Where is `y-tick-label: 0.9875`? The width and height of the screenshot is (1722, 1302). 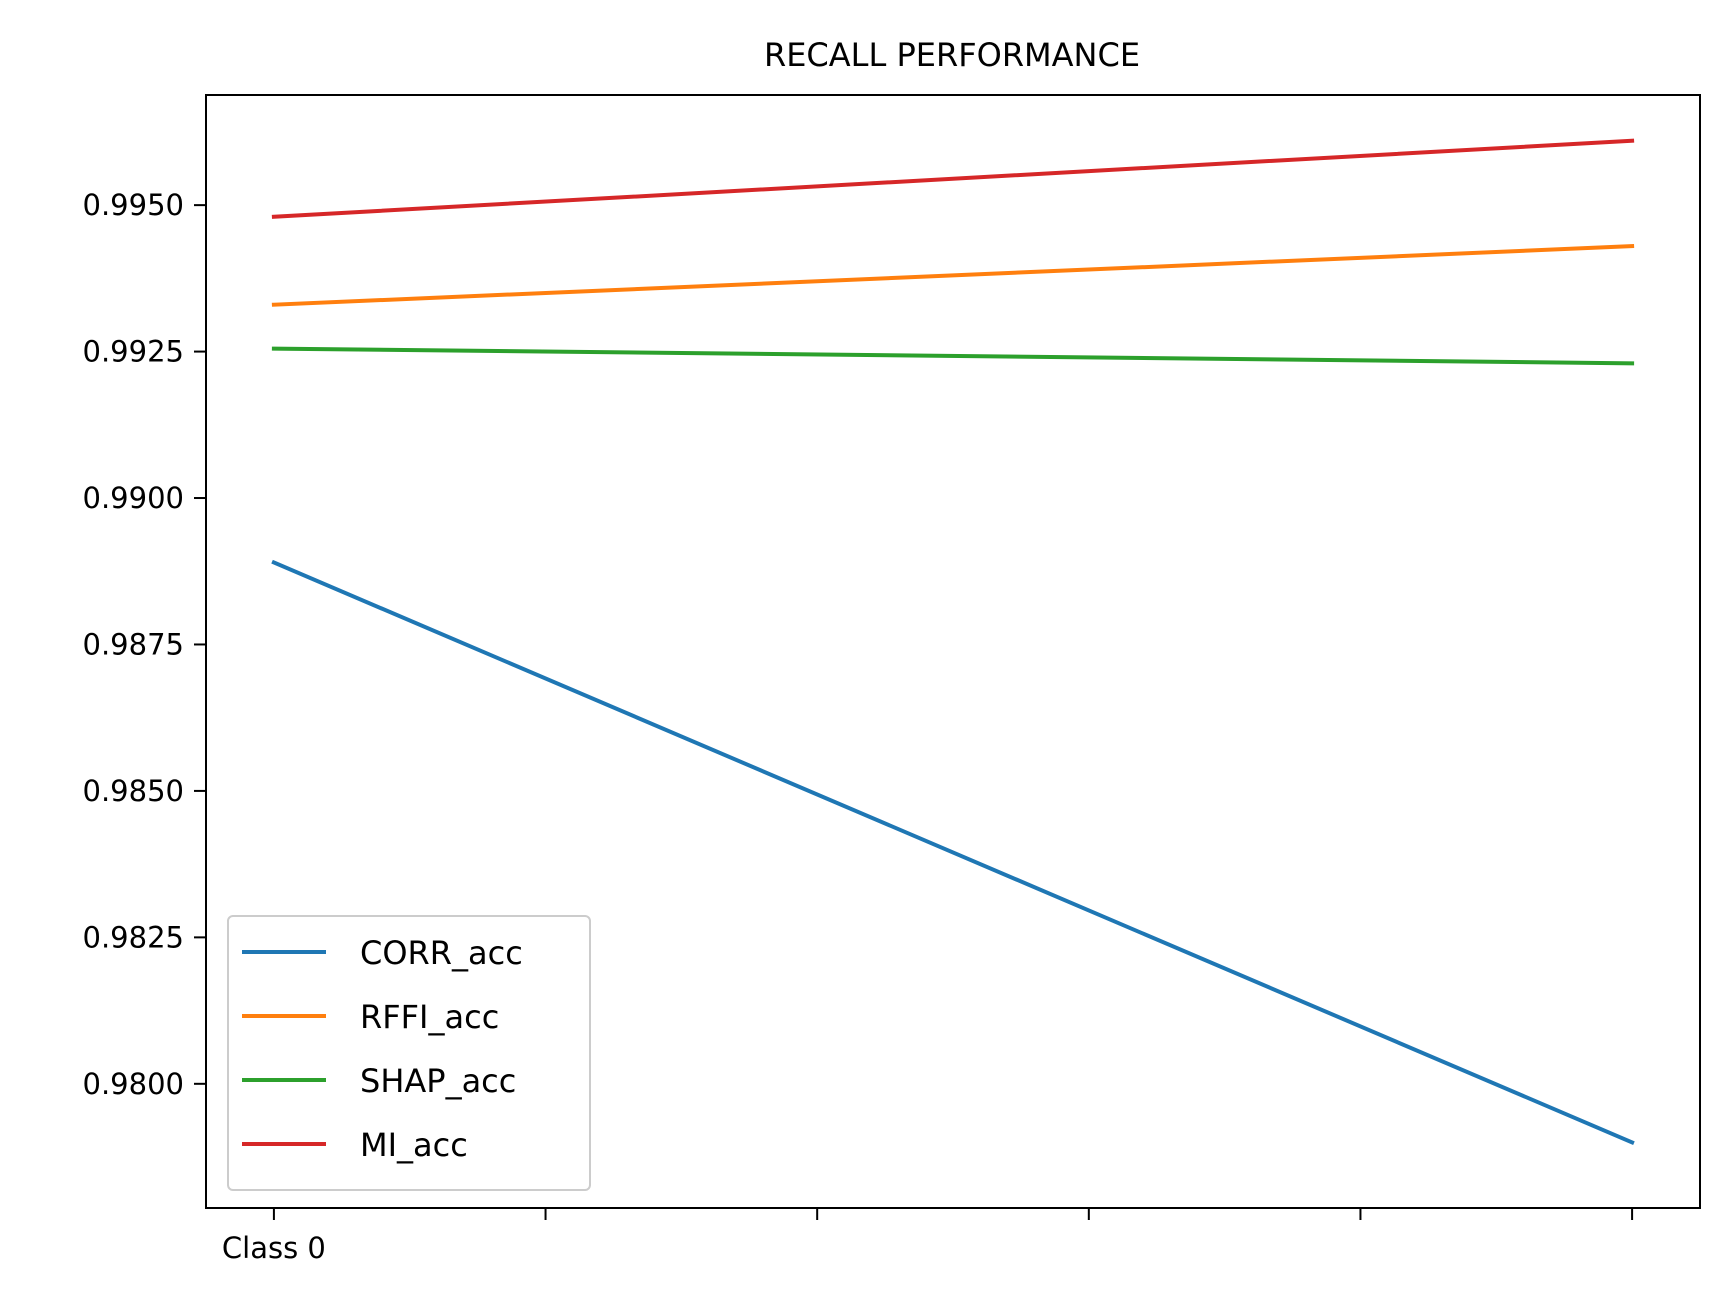
y-tick-label: 0.9875 is located at coordinates (133, 644).